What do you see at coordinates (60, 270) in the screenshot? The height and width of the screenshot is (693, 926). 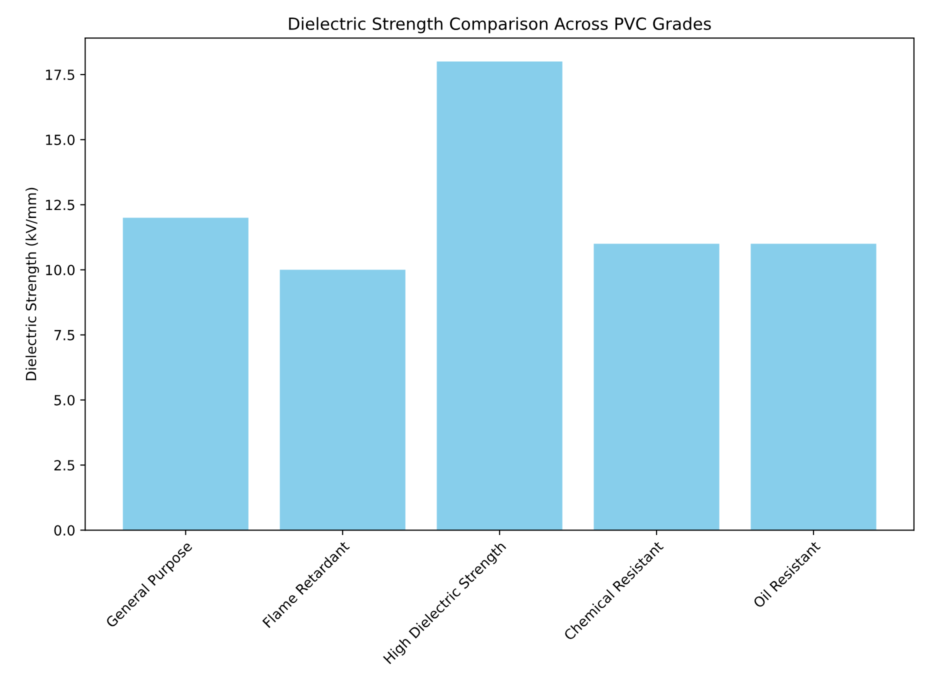 I see `y-tick-label: 10.0` at bounding box center [60, 270].